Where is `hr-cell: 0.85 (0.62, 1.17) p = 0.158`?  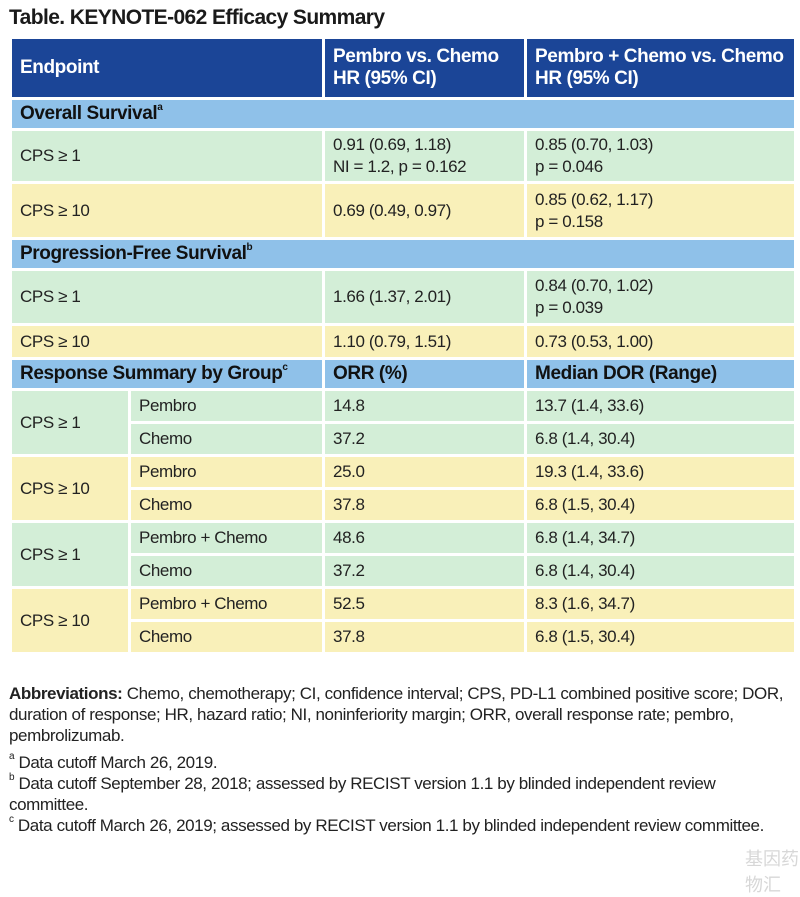 hr-cell: 0.85 (0.62, 1.17) p = 0.158 is located at coordinates (661, 210).